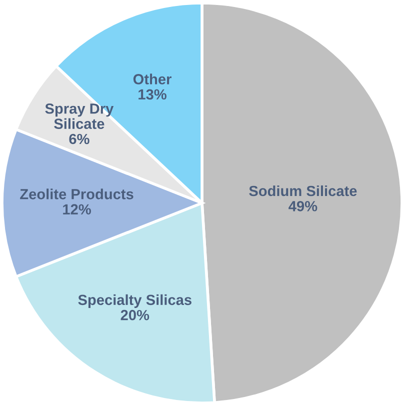 The width and height of the screenshot is (404, 406). Describe the element at coordinates (79, 139) in the screenshot. I see `data-label: 6%` at that location.